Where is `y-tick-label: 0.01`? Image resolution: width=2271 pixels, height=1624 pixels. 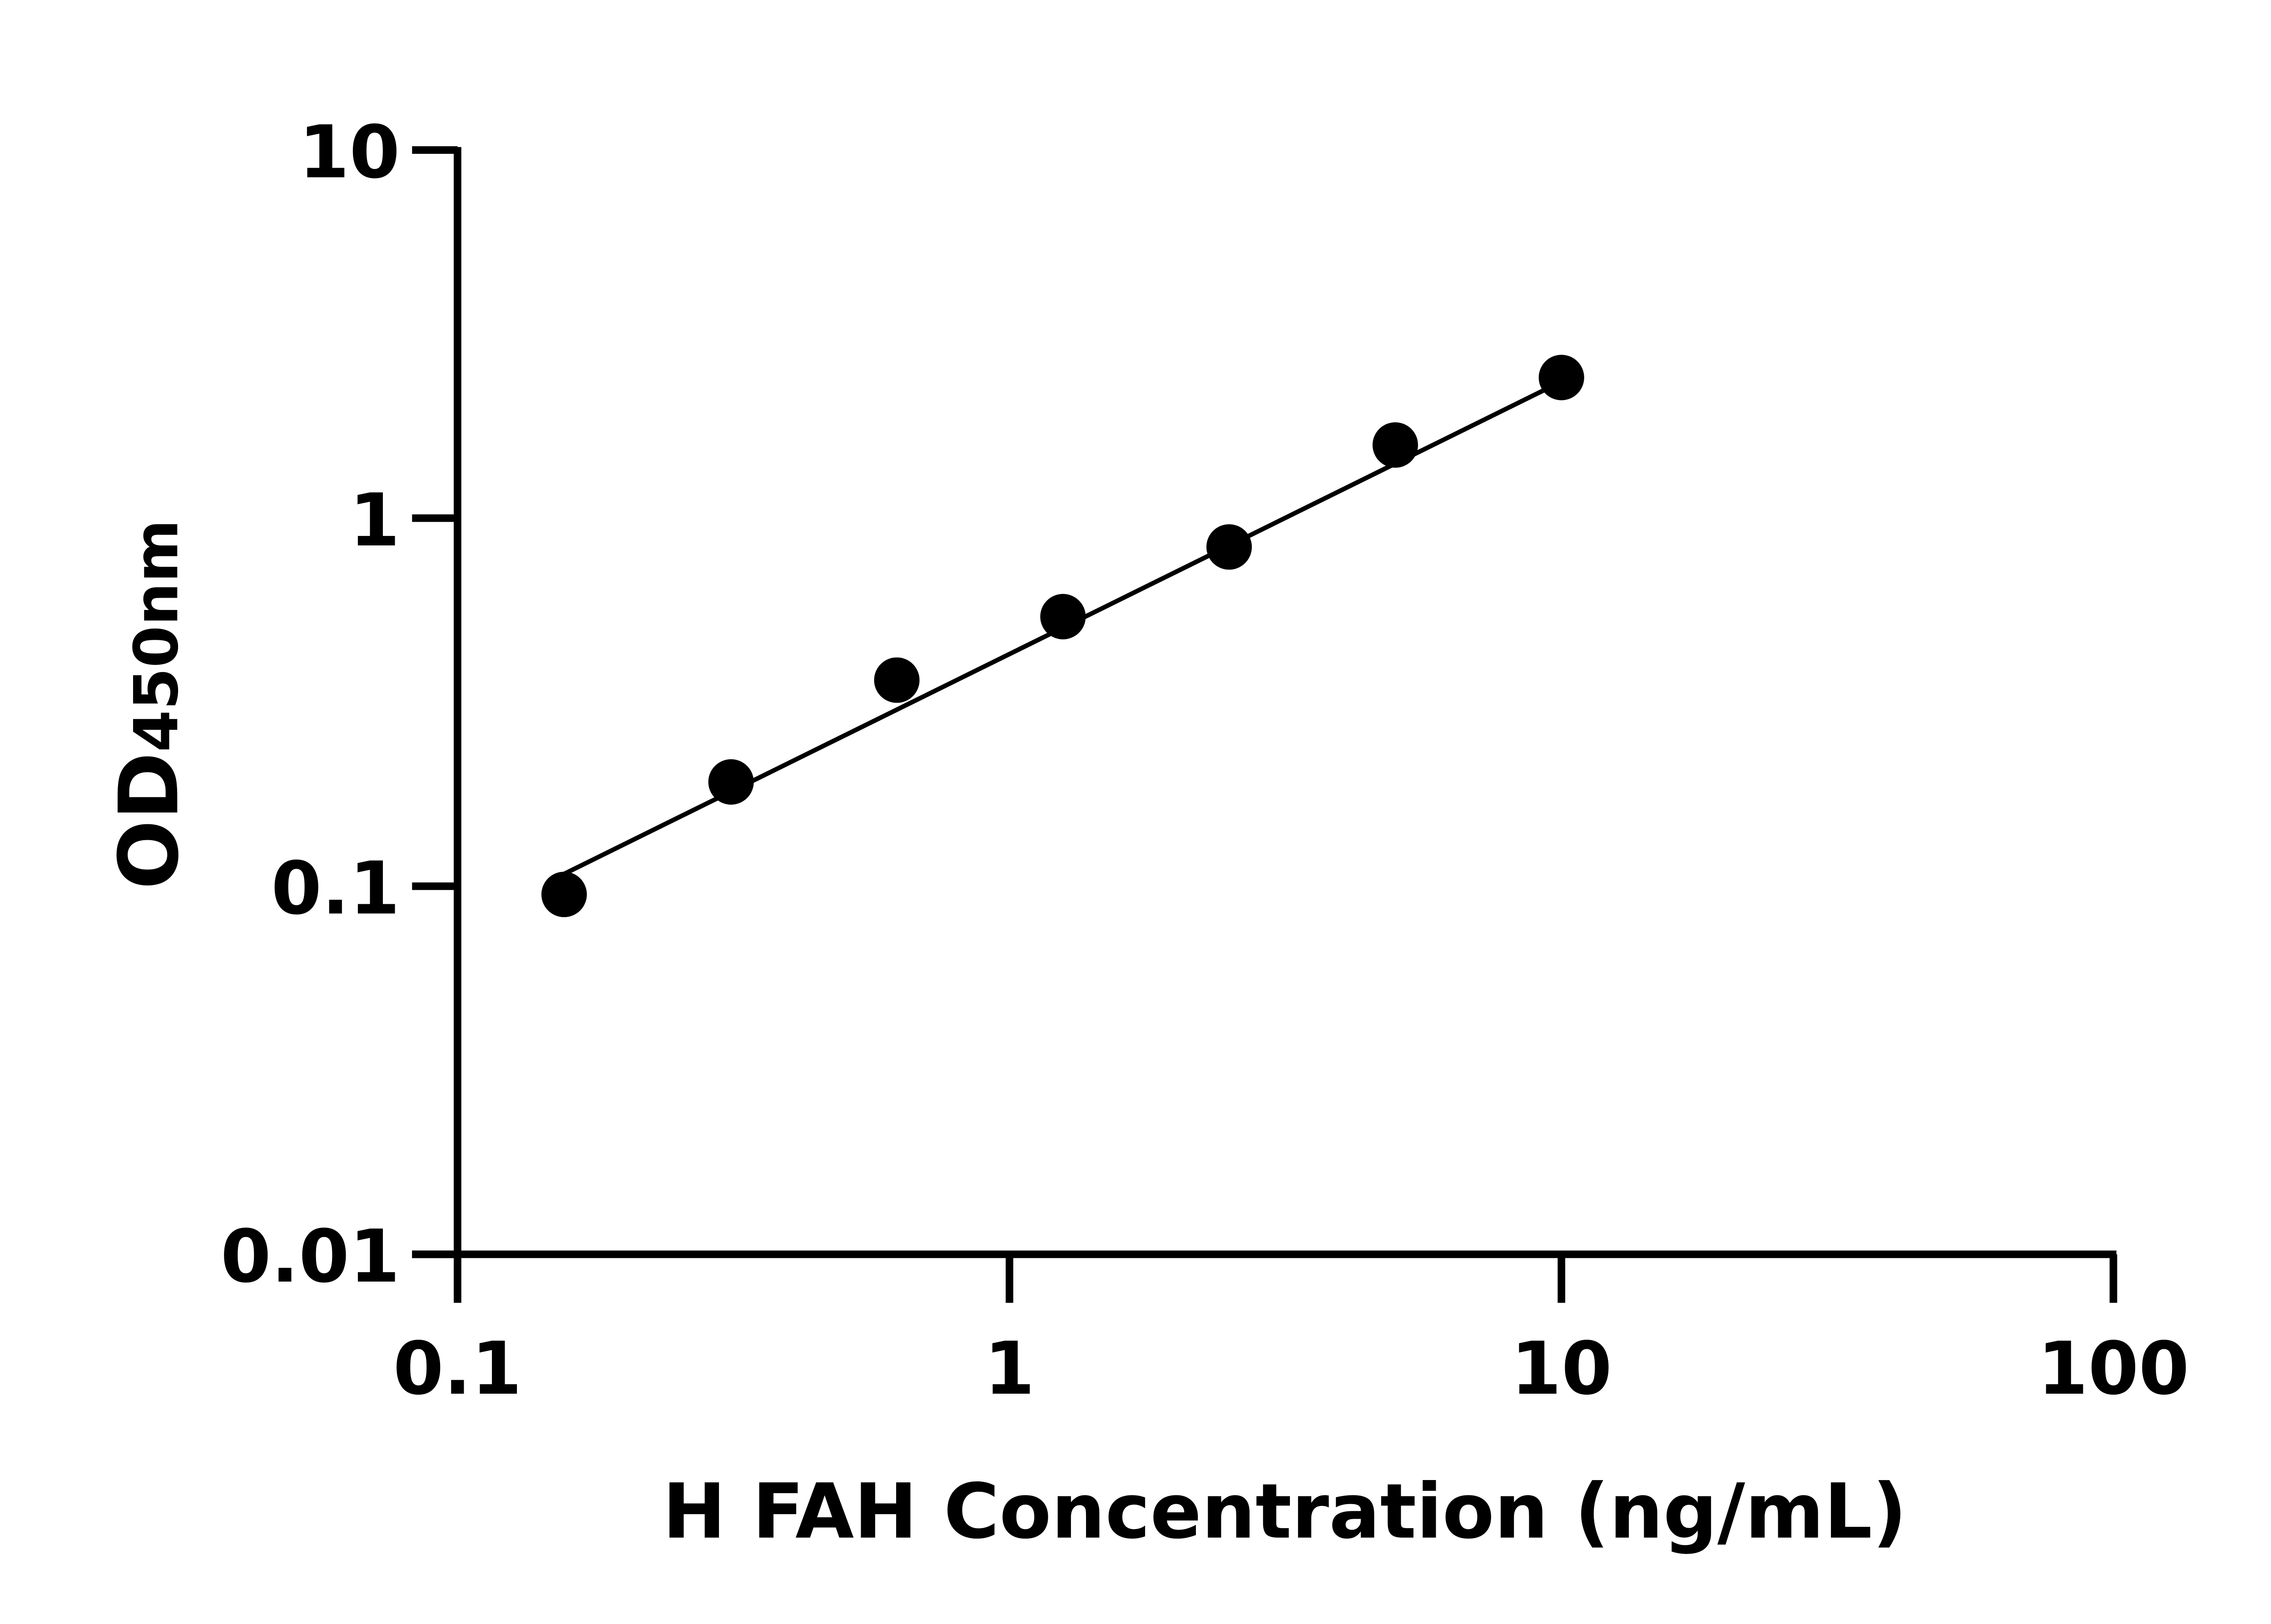 y-tick-label: 0.01 is located at coordinates (310, 1256).